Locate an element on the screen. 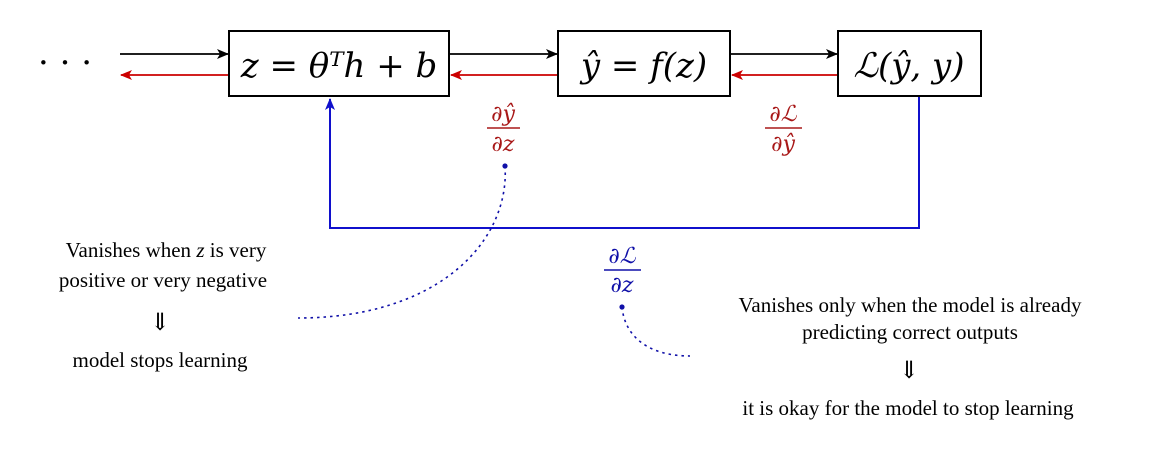  gradient-dL-dz-numerator: ∂ℒ is located at coordinates (622, 256).